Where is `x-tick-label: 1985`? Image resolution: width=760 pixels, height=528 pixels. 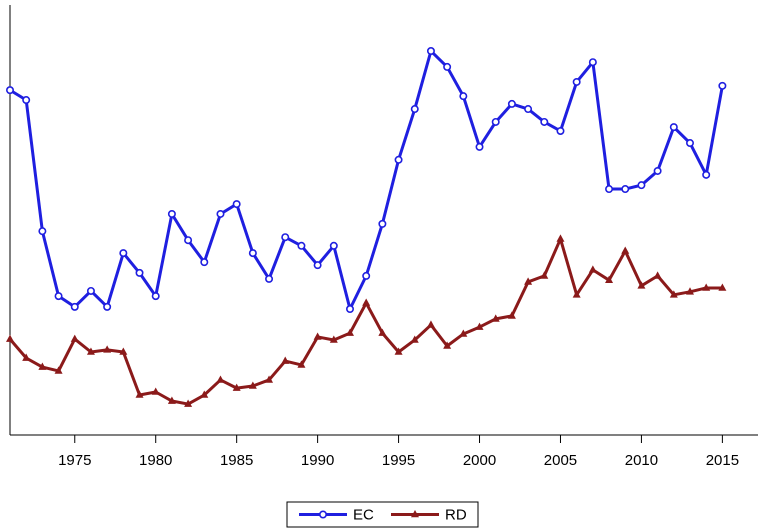 x-tick-label: 1985 is located at coordinates (236, 460).